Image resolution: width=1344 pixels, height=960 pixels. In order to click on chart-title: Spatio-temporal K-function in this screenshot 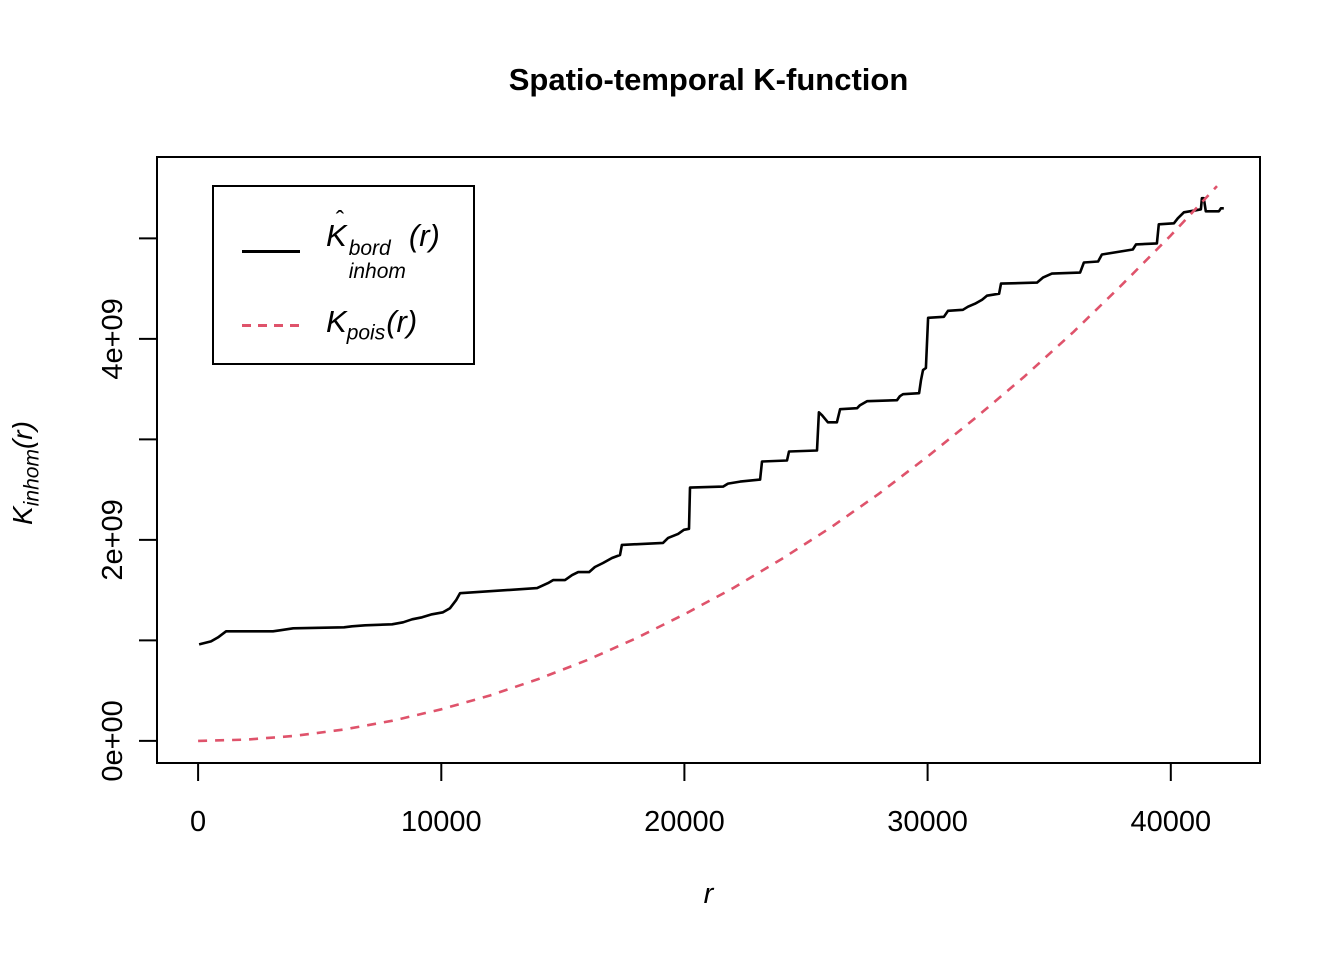, I will do `click(708, 79)`.